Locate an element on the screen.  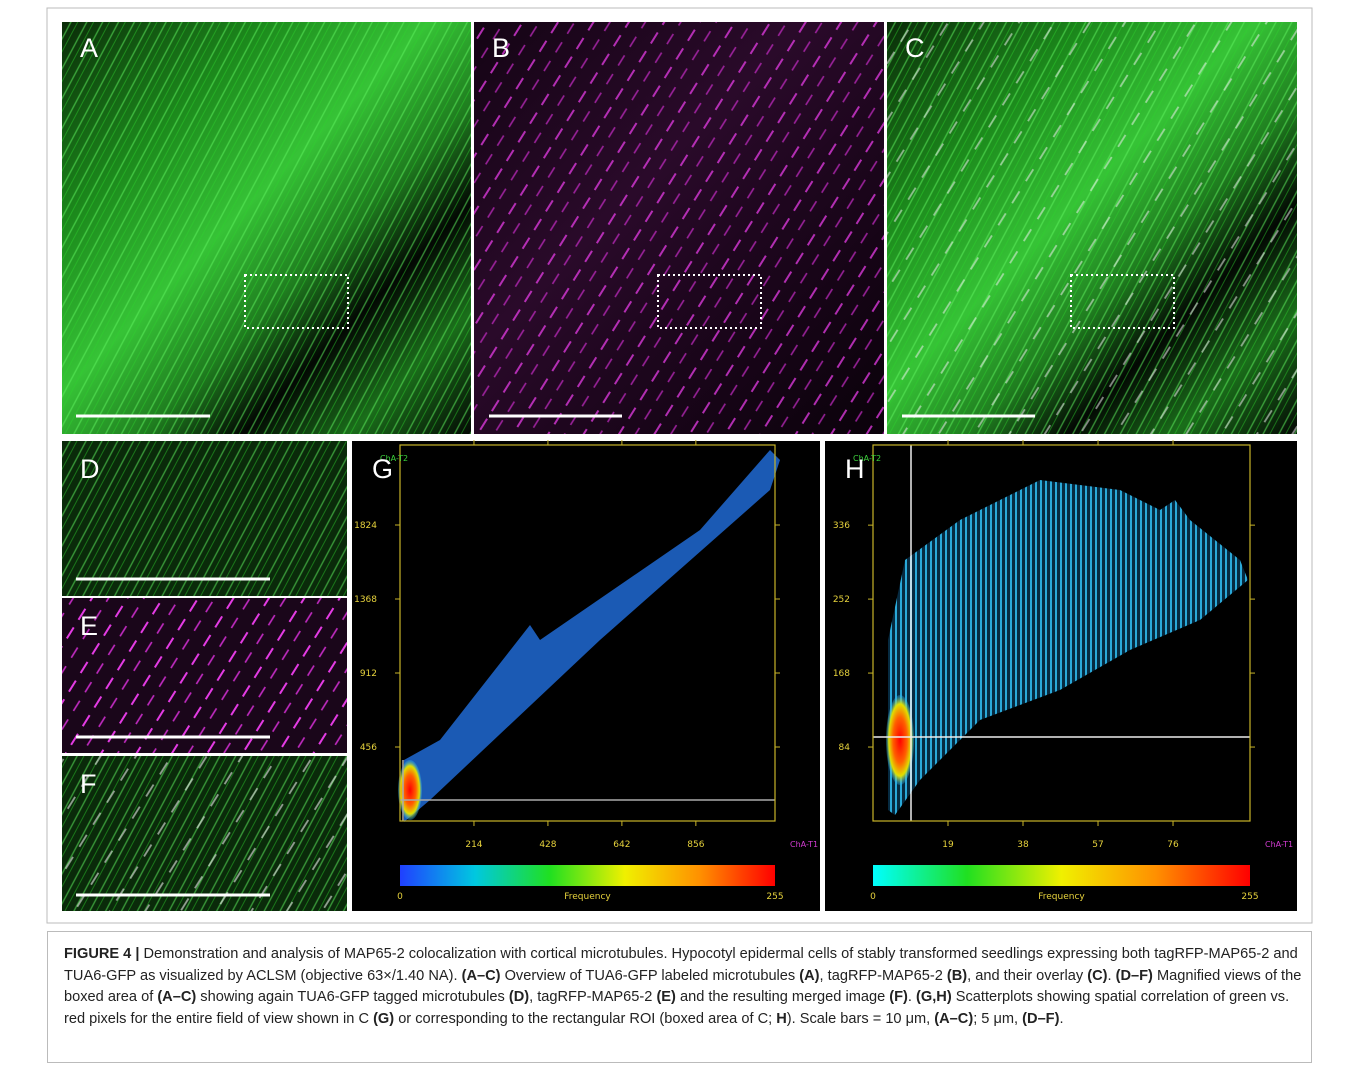
caption-bold: (E) is located at coordinates (666, 997).